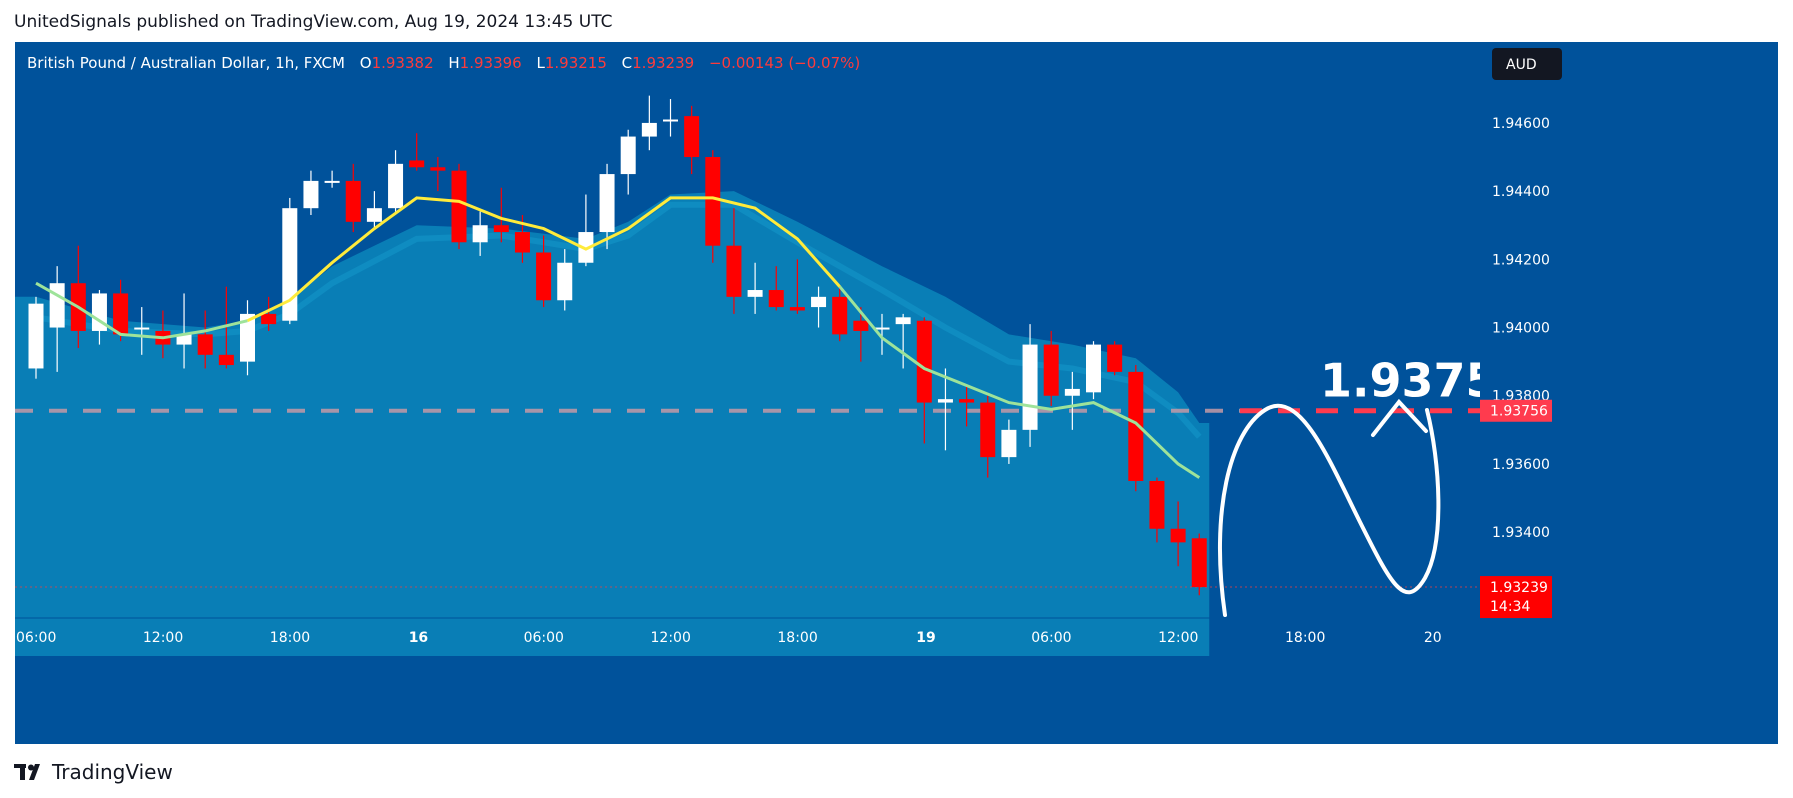  Describe the element at coordinates (1329, 510) in the screenshot. I see `projection-path` at that location.